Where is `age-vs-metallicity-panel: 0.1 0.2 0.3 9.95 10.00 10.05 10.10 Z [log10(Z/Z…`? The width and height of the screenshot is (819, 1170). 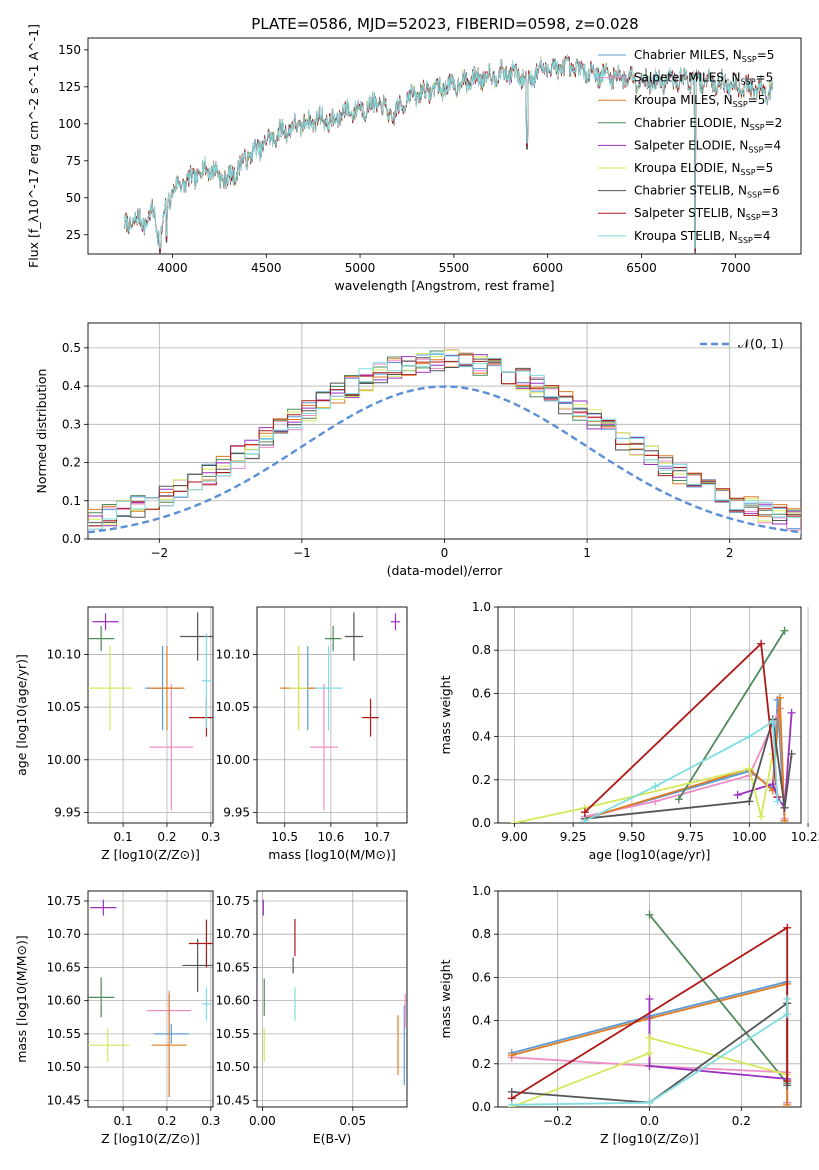 age-vs-metallicity-panel: 0.1 0.2 0.3 9.95 10.00 10.05 10.10 Z [log10(Z/Z… is located at coordinates (117, 734).